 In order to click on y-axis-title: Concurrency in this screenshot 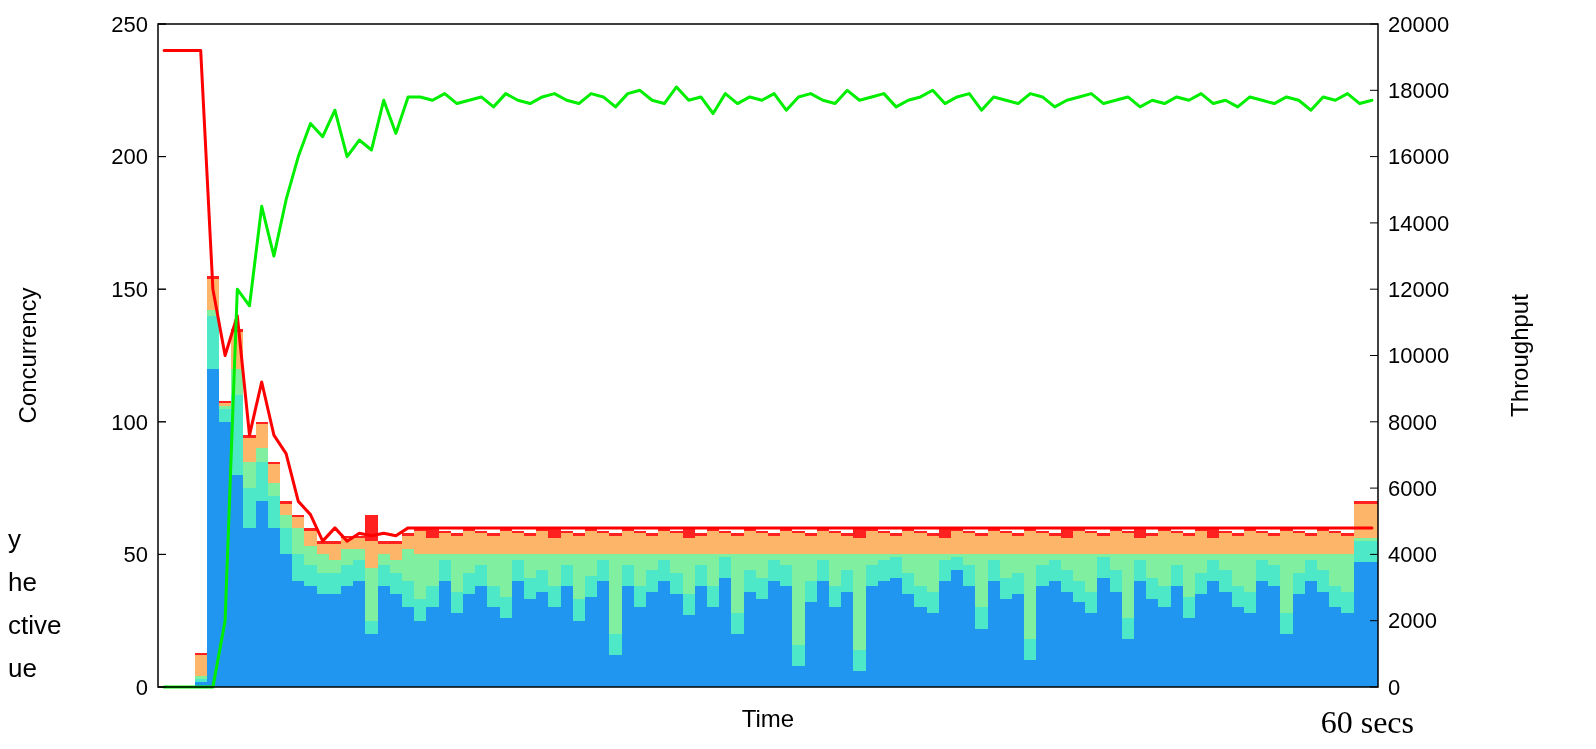, I will do `click(27, 355)`.